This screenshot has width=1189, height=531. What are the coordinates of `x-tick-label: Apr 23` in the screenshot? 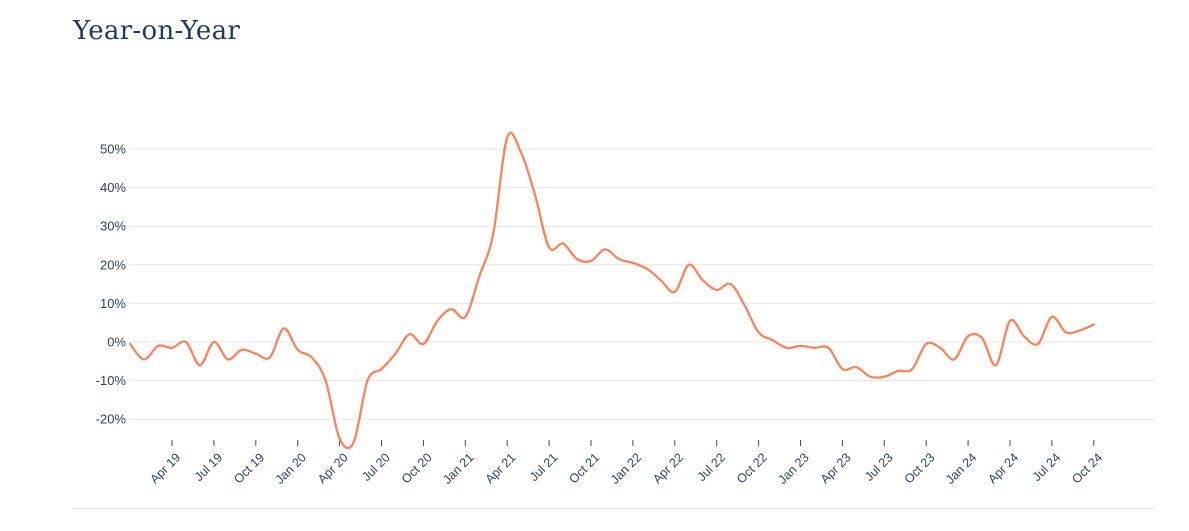 It's located at (836, 468).